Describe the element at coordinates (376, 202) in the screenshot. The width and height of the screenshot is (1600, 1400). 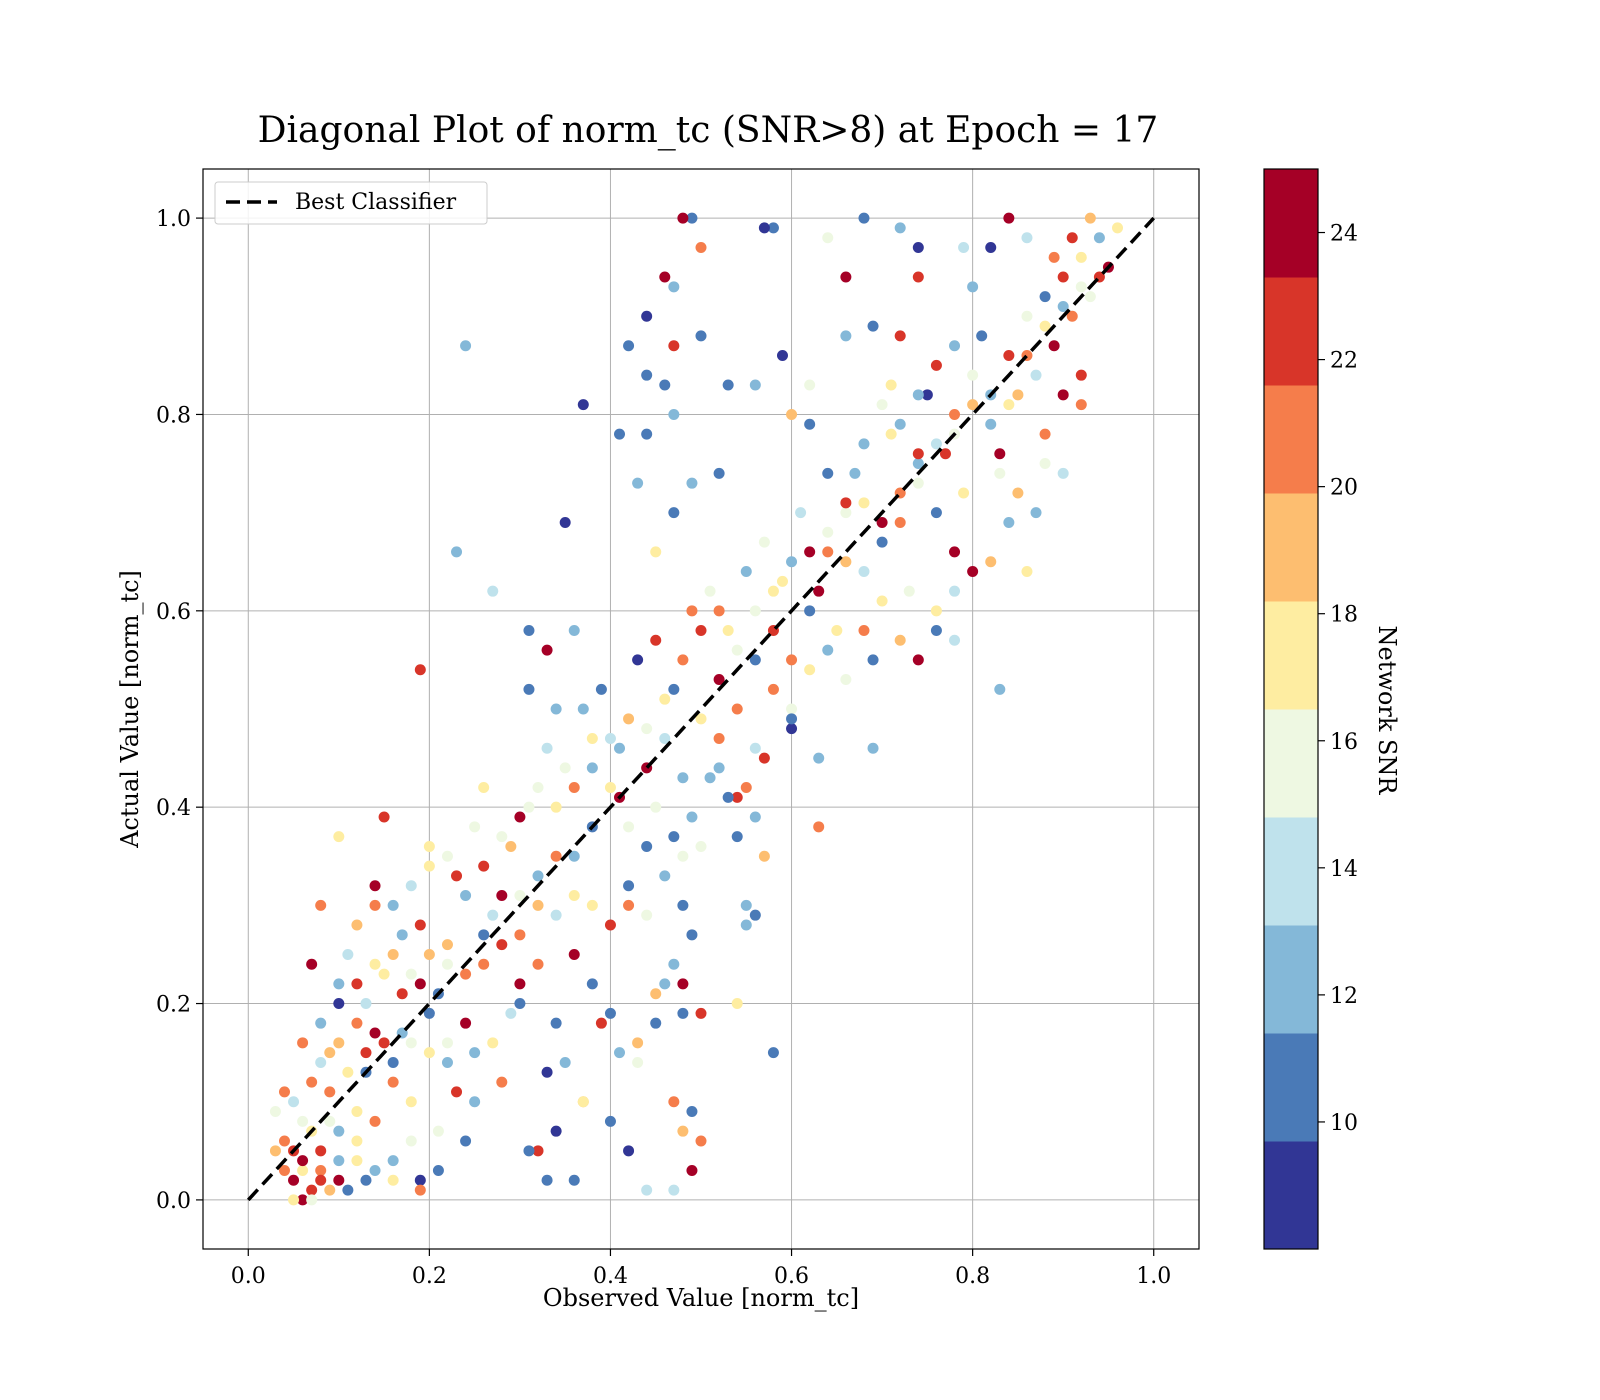
I see `legend-label: Best Classifier` at that location.